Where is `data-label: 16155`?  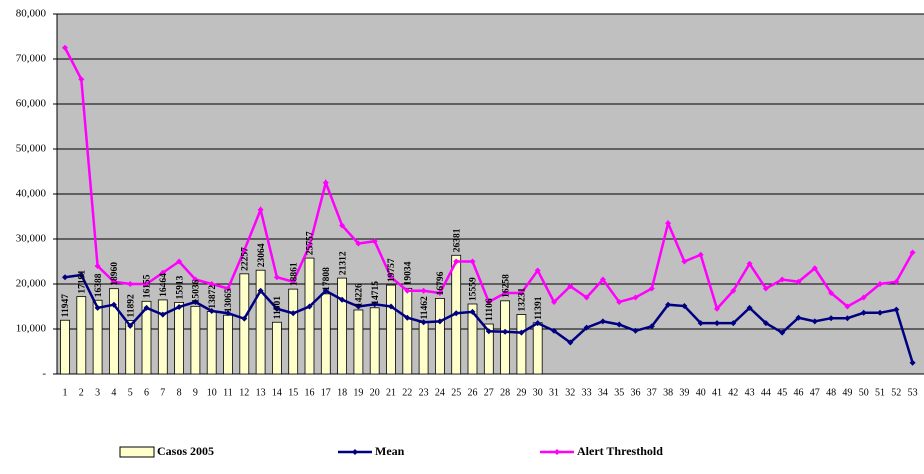
data-label: 16155 is located at coordinates (148, 286).